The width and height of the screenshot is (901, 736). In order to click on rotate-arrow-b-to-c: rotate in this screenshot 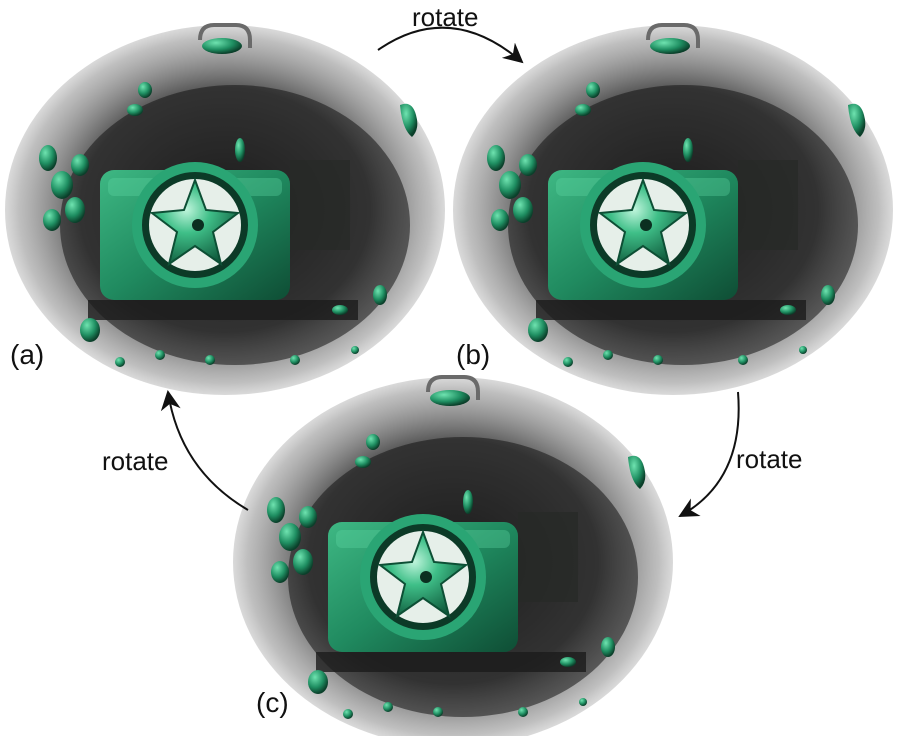, I will do `click(740, 454)`.